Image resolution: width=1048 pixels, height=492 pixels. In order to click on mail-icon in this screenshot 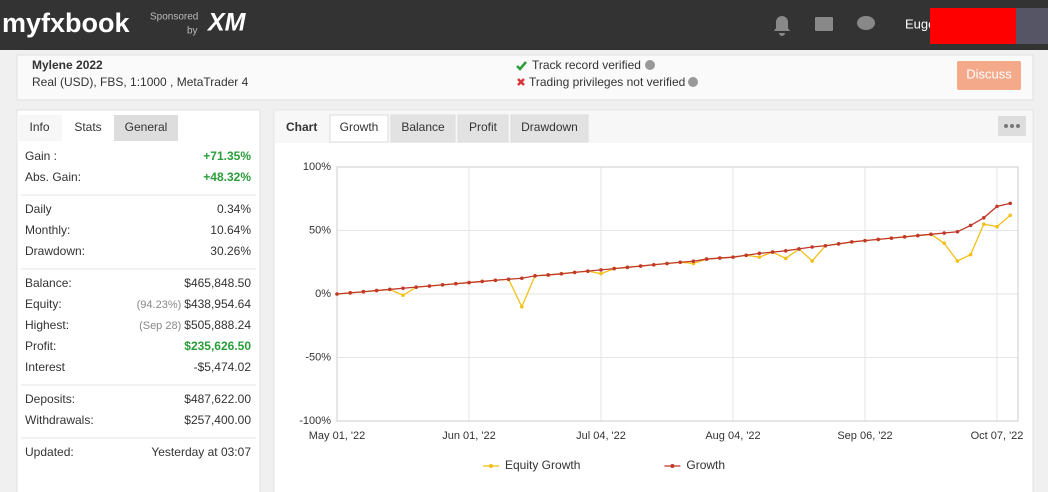, I will do `click(824, 24)`.